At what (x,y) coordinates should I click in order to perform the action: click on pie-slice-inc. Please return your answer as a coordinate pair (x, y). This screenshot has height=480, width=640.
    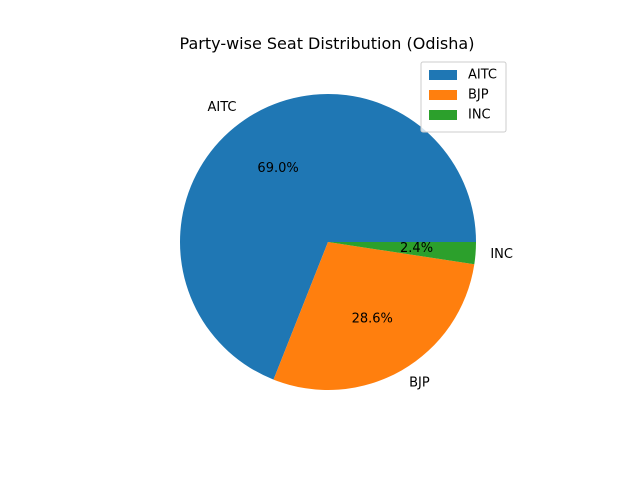
    Looking at the image, I should click on (402, 253).